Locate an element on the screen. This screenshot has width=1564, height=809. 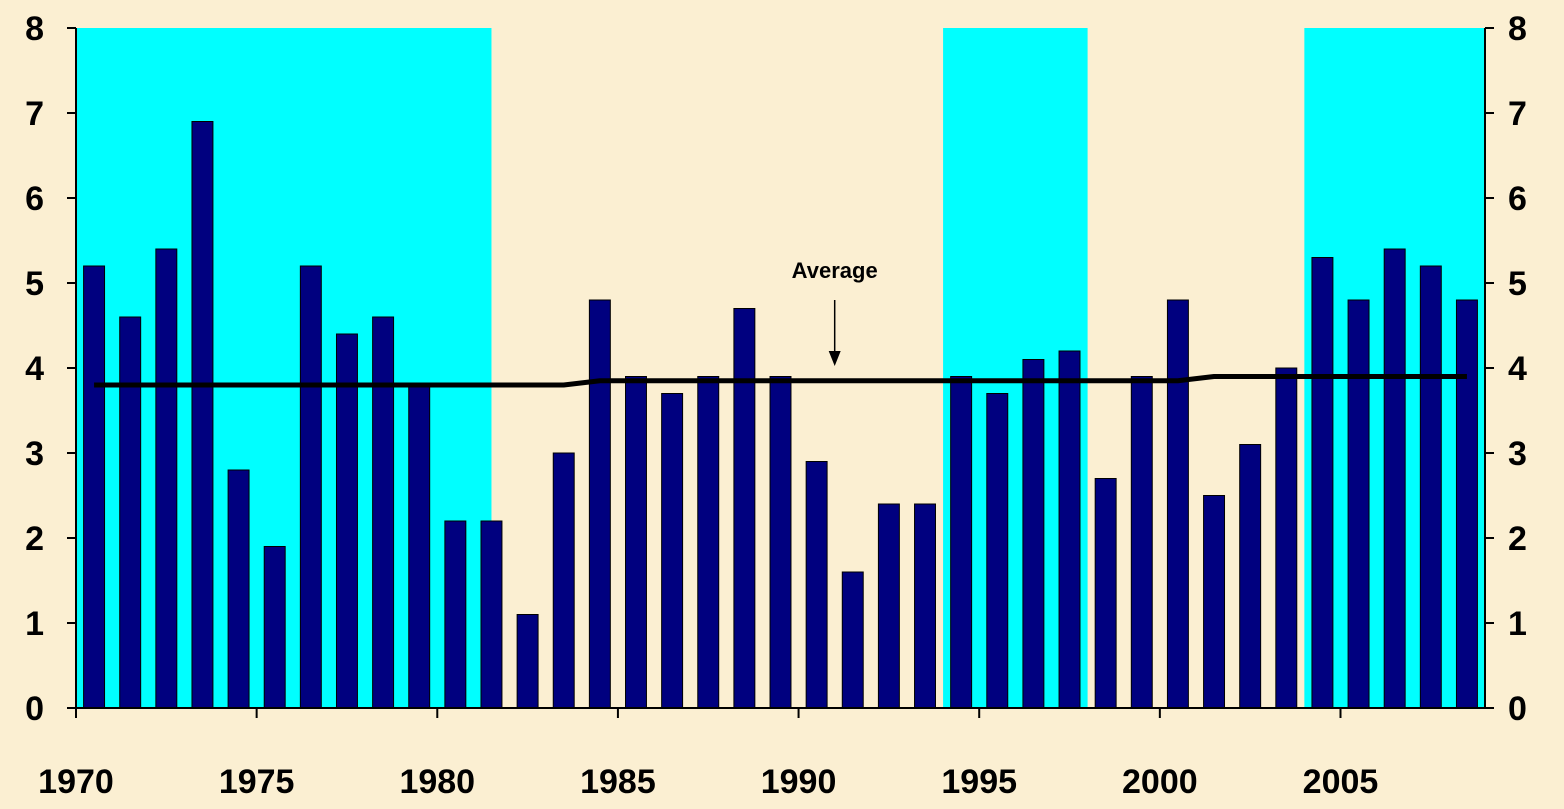
y-tick-label-left-6: 6 is located at coordinates (34, 199).